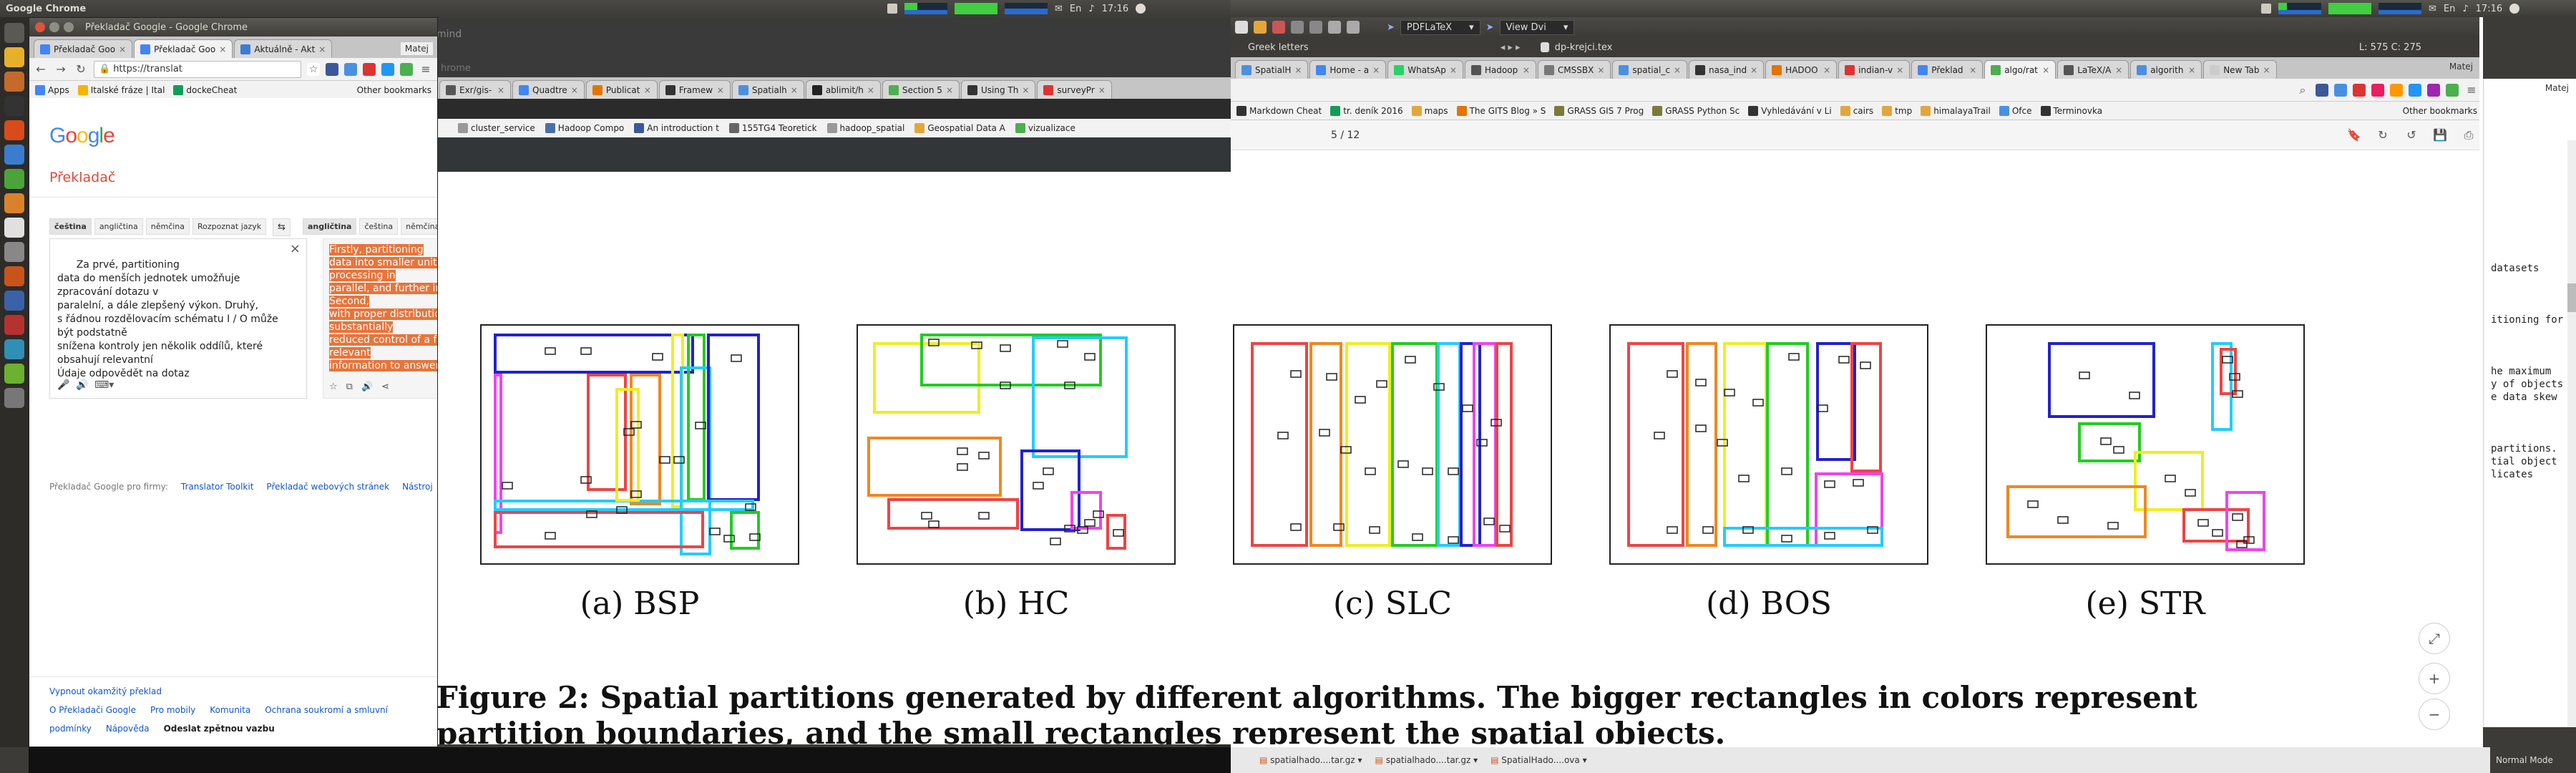 The image size is (2576, 773). I want to click on target-lang-button: čeština, so click(379, 226).